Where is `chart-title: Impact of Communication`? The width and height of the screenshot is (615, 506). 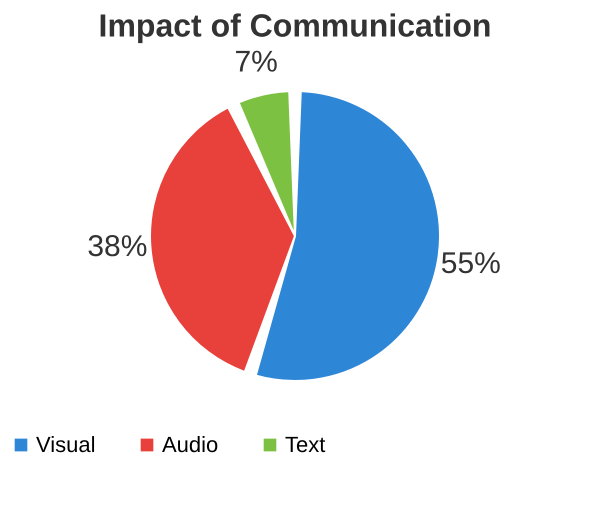 chart-title: Impact of Communication is located at coordinates (295, 25).